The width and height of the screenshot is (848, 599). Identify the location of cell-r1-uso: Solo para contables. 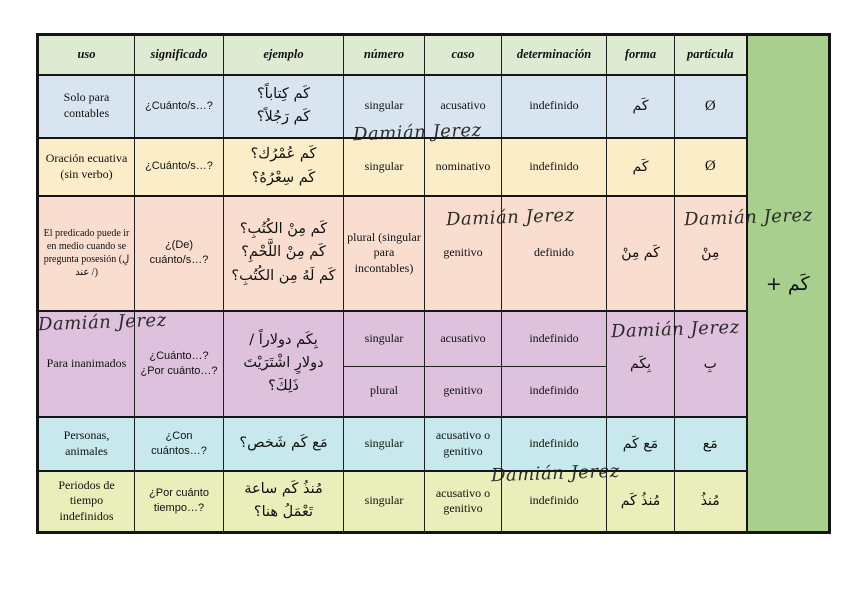
(86, 105).